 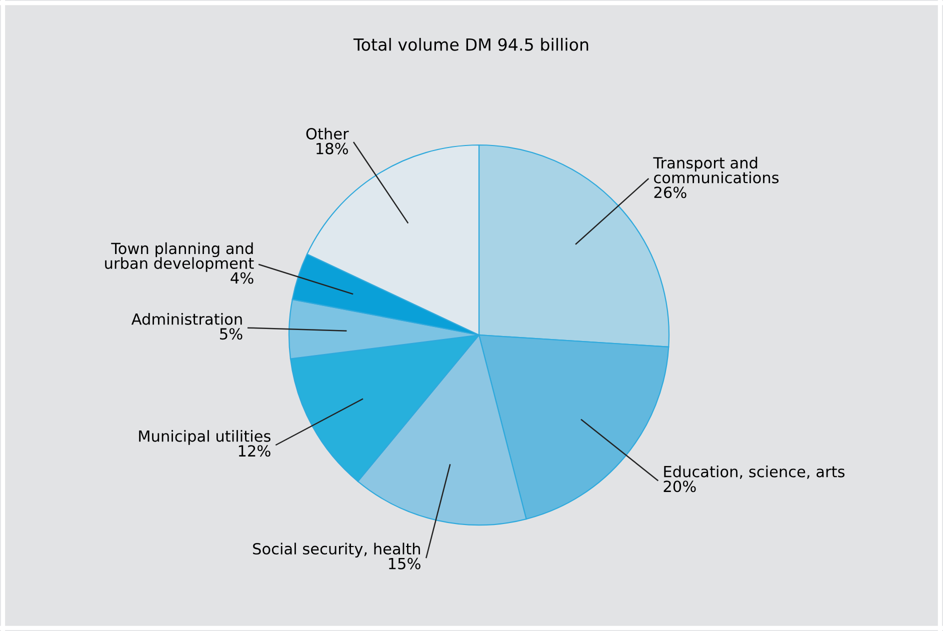 I want to click on slice-label: Municipal utilities, so click(x=204, y=437).